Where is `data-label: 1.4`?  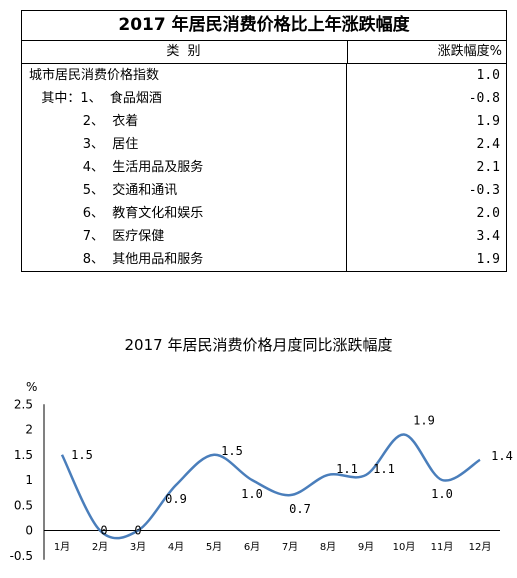
data-label: 1.4 is located at coordinates (502, 456).